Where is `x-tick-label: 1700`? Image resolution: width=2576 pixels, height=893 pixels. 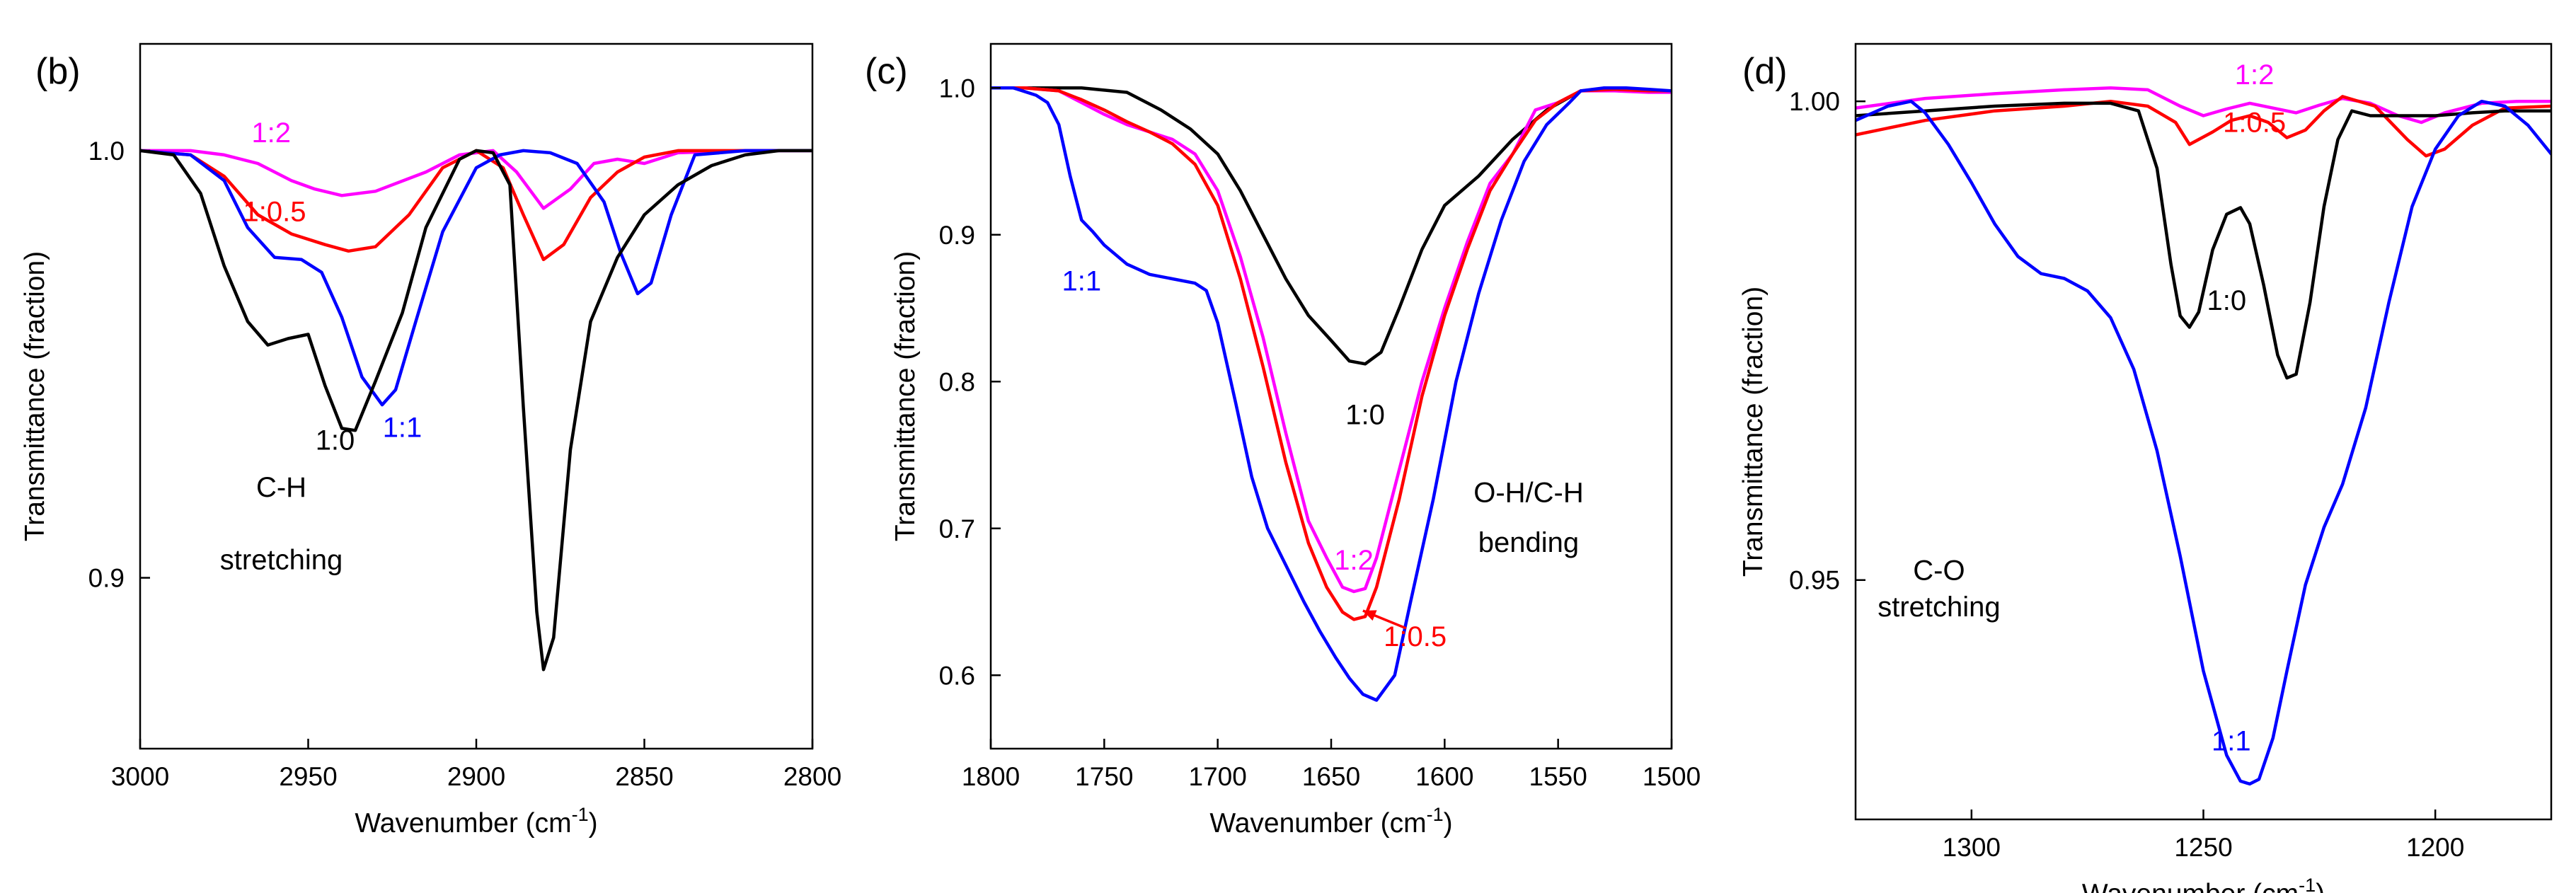 x-tick-label: 1700 is located at coordinates (1218, 776).